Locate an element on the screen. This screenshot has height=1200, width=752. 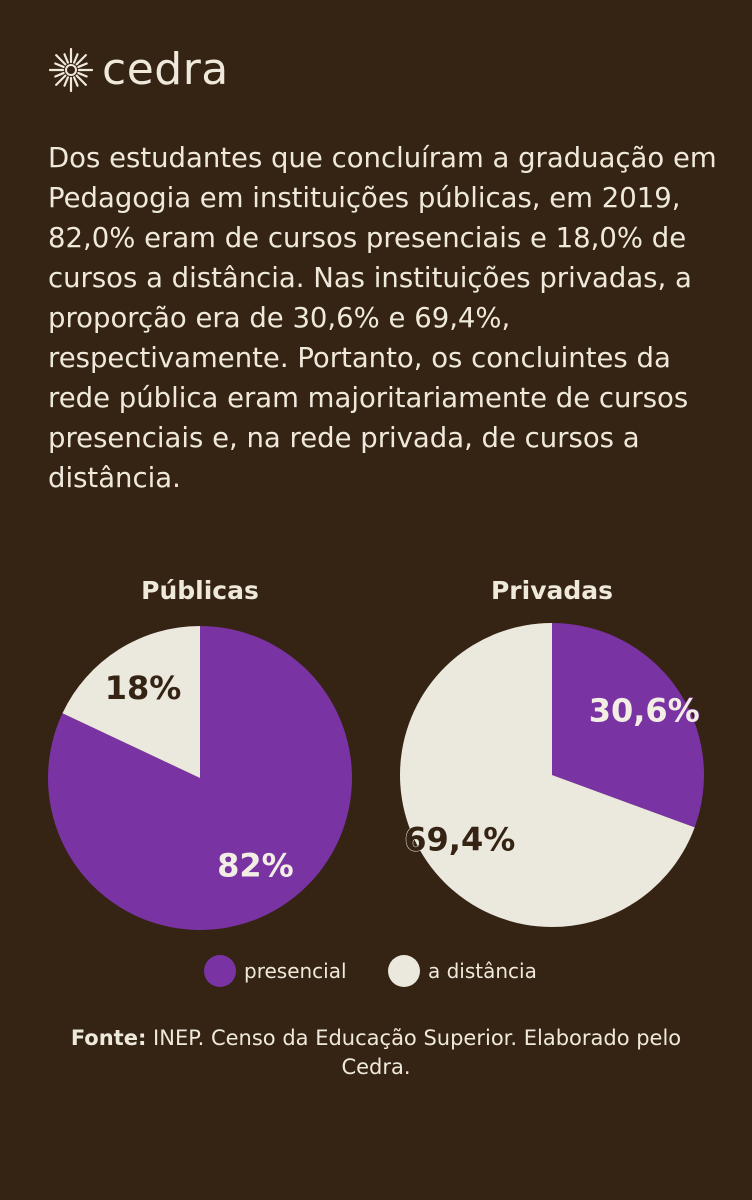
legend-label-presencial: presencial is located at coordinates (295, 971).